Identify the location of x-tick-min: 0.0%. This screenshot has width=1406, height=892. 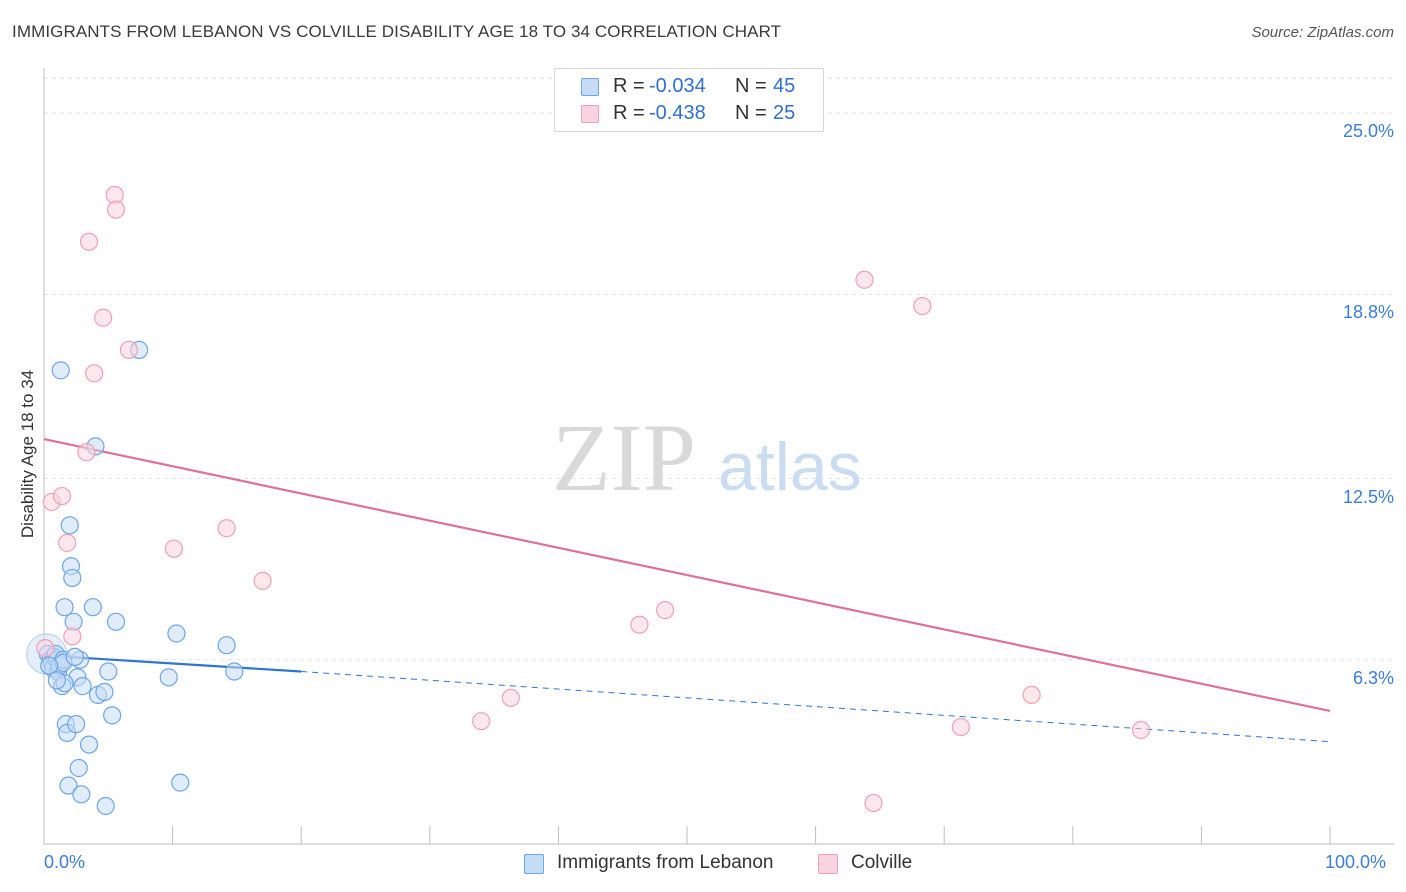
(65, 862).